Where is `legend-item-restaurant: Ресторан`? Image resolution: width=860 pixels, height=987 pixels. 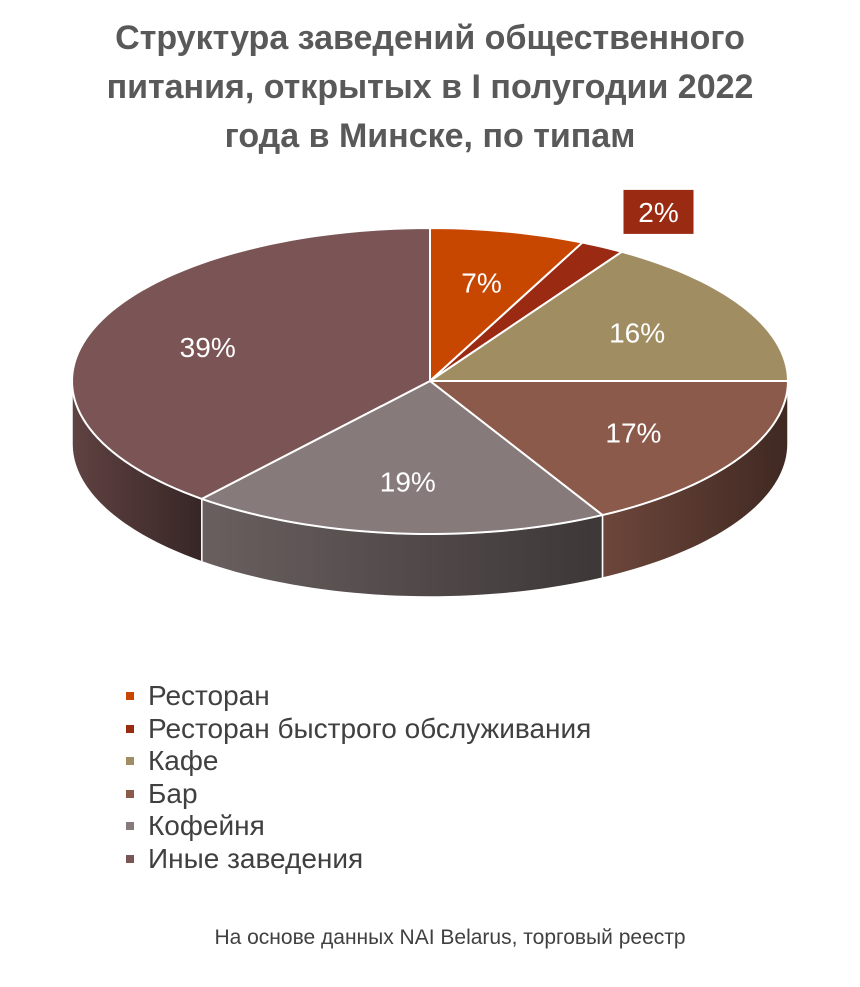 legend-item-restaurant: Ресторан is located at coordinates (358, 696).